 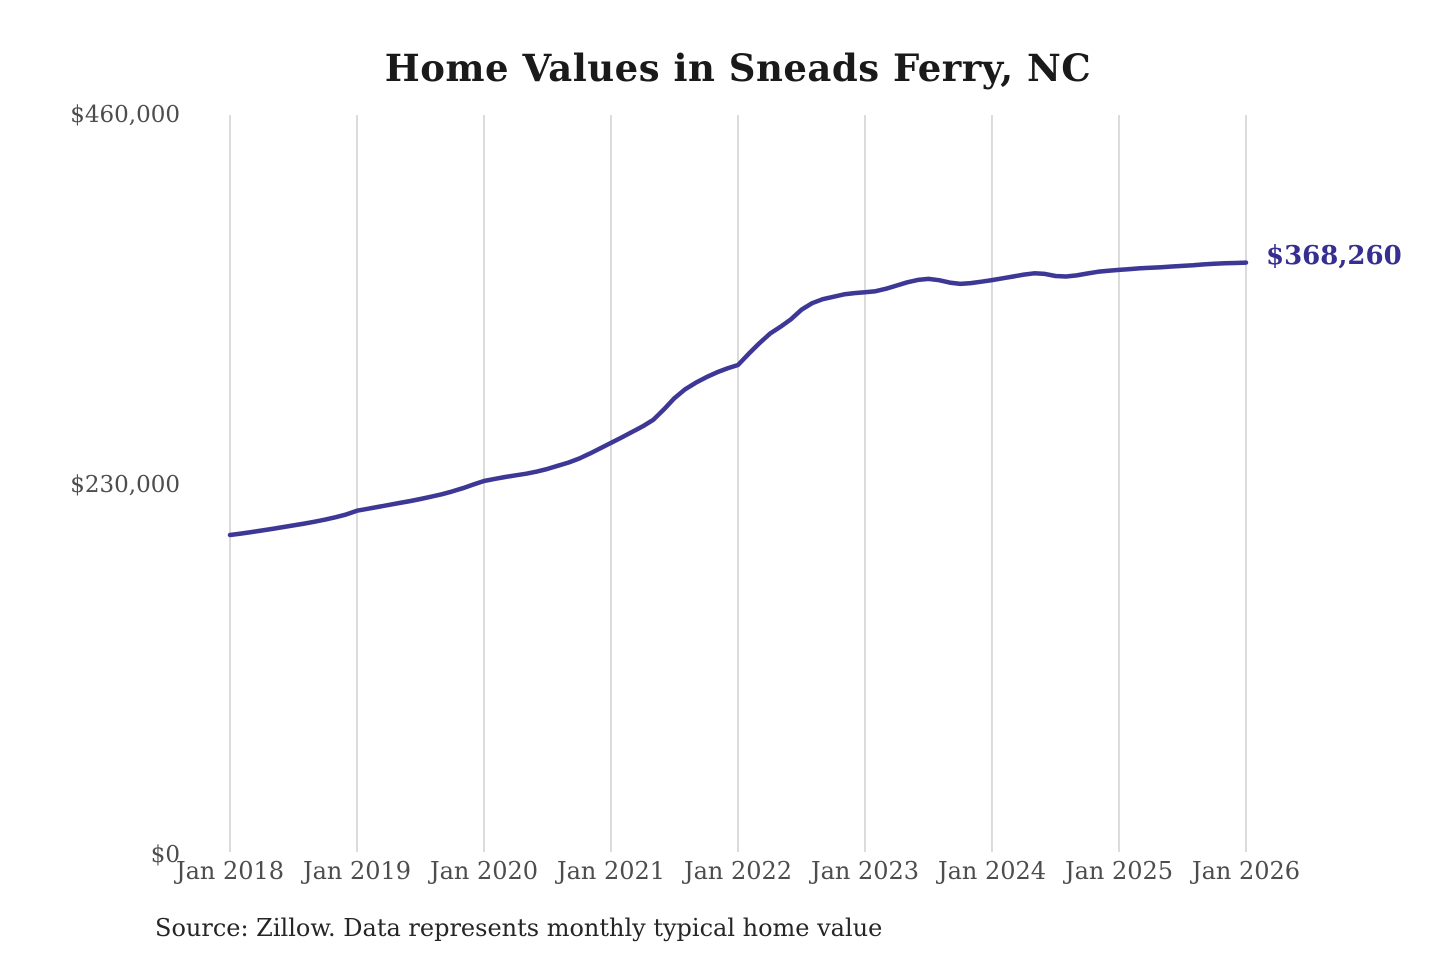 What do you see at coordinates (1334, 256) in the screenshot?
I see `latest-value-label: $368,260` at bounding box center [1334, 256].